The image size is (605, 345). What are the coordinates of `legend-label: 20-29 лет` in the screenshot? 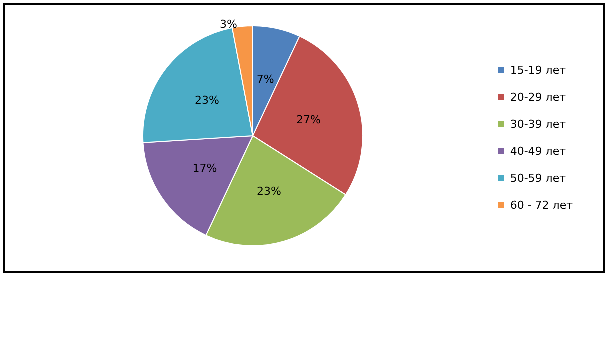 It's located at (538, 97).